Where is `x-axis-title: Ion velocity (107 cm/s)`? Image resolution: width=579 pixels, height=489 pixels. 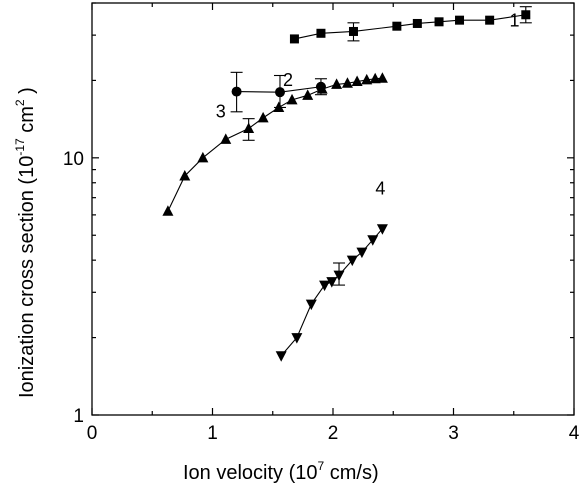 x-axis-title: Ion velocity (107 cm/s) is located at coordinates (281, 471).